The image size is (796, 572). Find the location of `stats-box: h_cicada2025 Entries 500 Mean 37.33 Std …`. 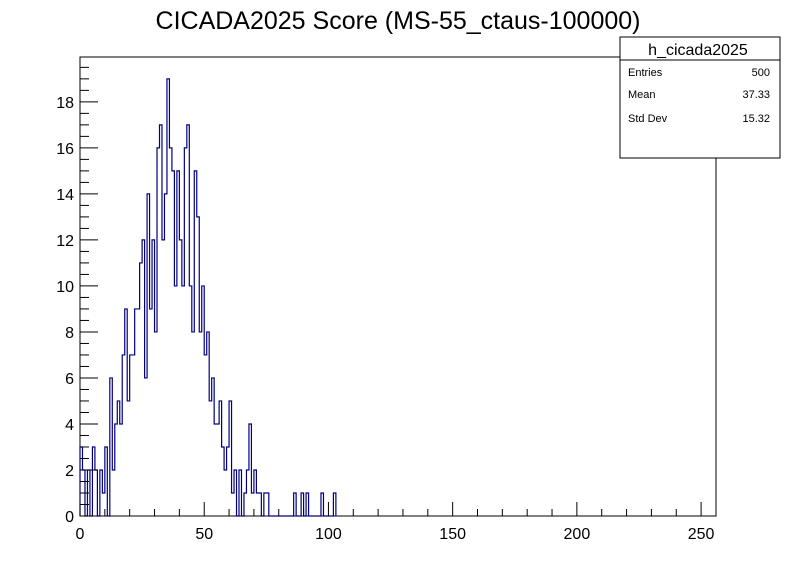

stats-box: h_cicada2025 Entries 500 Mean 37.33 Std … is located at coordinates (700, 97).